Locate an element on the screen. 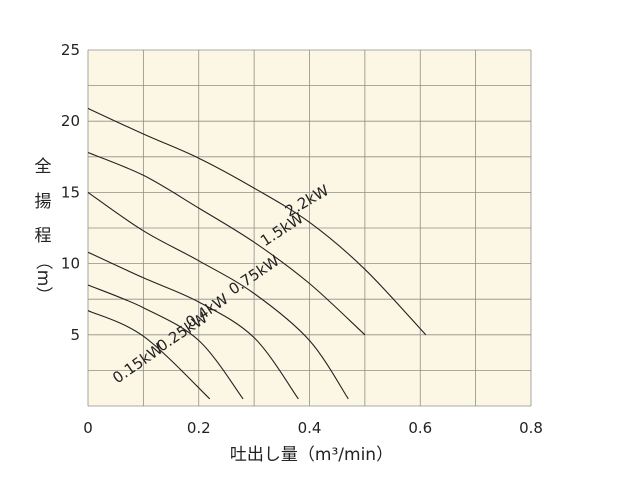 This screenshot has width=640, height=480. curve-0-25kw is located at coordinates (165, 342).